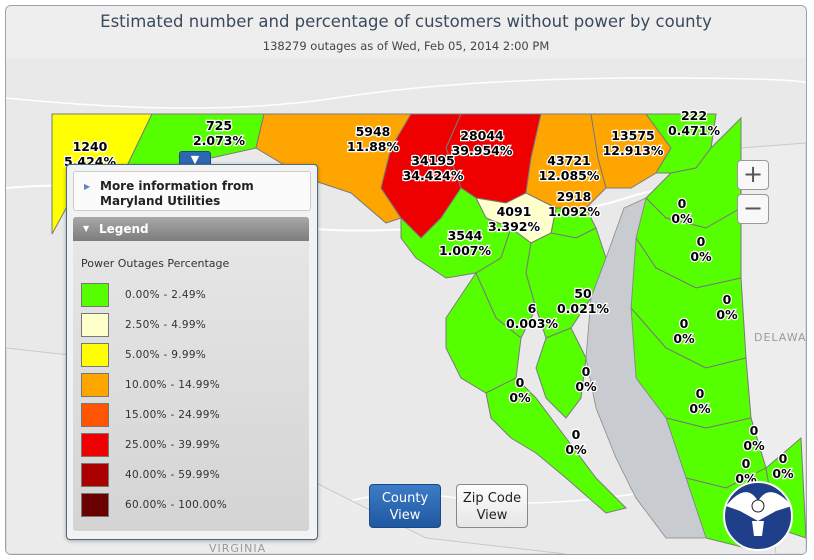 Image resolution: width=814 pixels, height=560 pixels. What do you see at coordinates (482, 135) in the screenshot?
I see `county-outage-count: 28044` at bounding box center [482, 135].